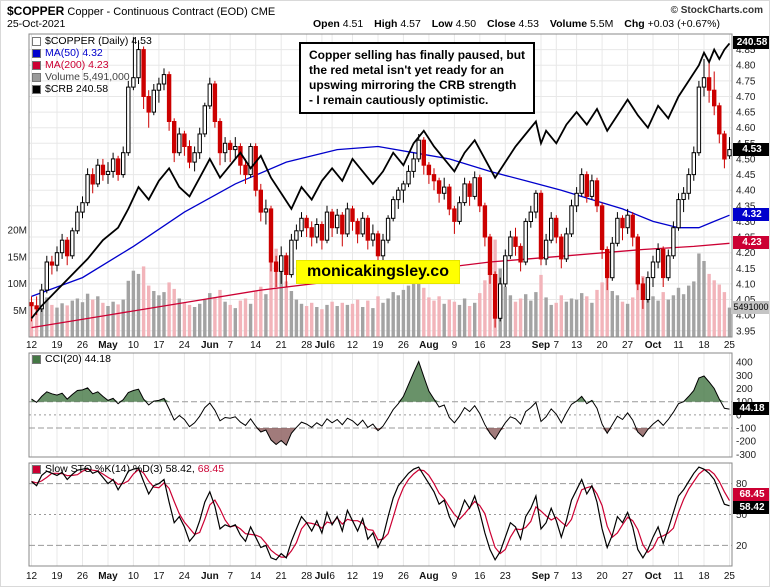 The height and width of the screenshot is (587, 770). Describe the element at coordinates (378, 272) in the screenshot. I see `watermark: monicakingsley.co` at that location.